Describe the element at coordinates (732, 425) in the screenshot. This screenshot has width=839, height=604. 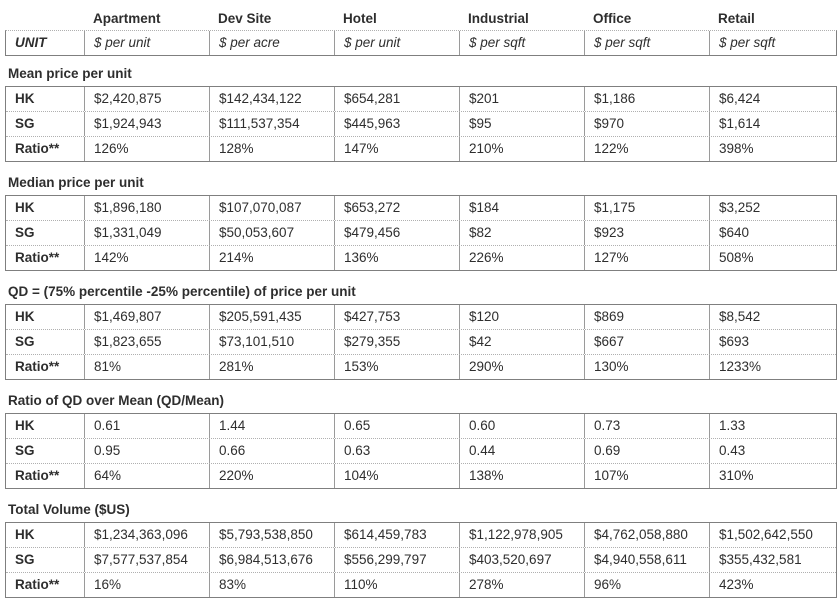
I see `table-cell: 1.33` at that location.